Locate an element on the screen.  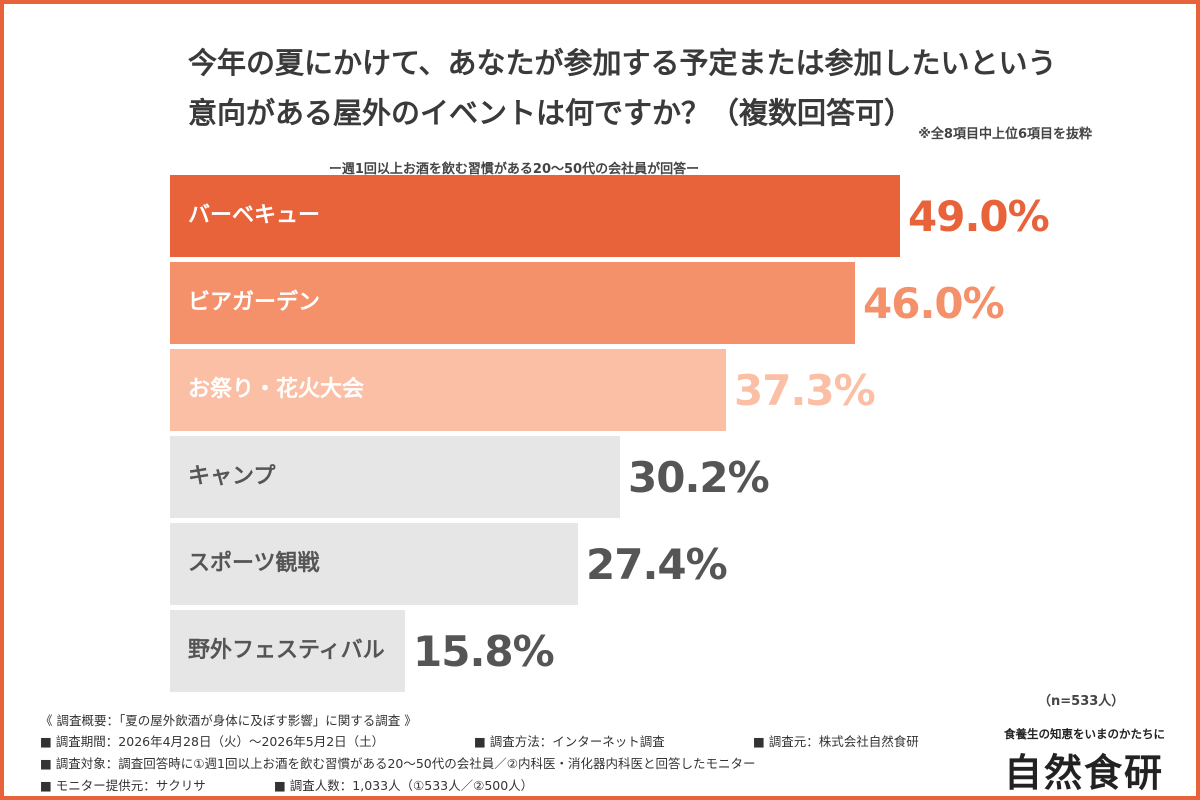
footer-overview: 《 調査概要：「夏の屋外飲酒が身体に及ぼす影響」に関する調査 》 is located at coordinates (228, 720).